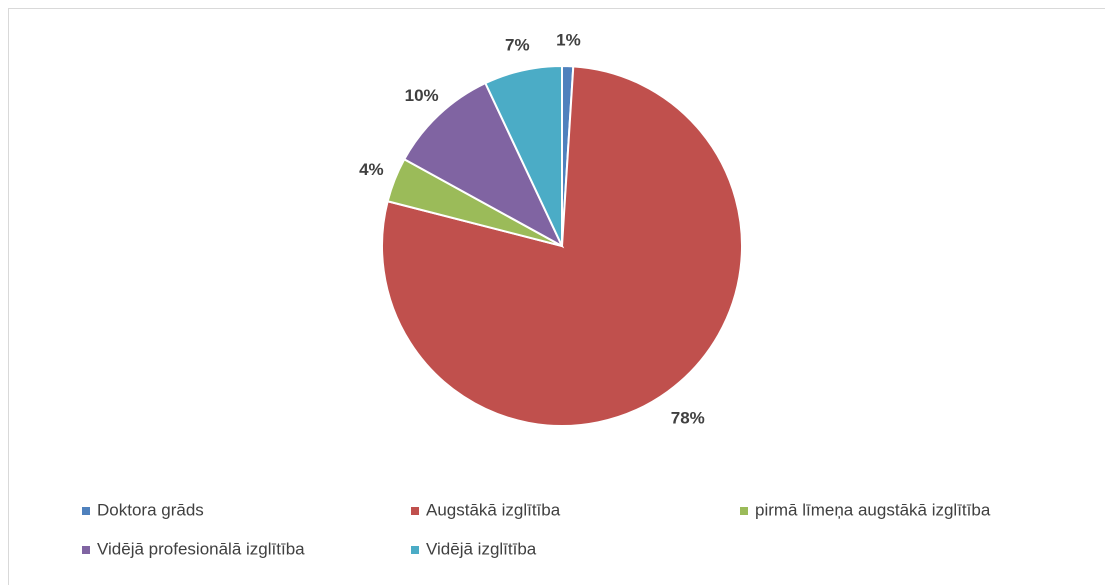 Image resolution: width=1105 pixels, height=585 pixels. Describe the element at coordinates (568, 40) in the screenshot. I see `data-label: 1%` at that location.